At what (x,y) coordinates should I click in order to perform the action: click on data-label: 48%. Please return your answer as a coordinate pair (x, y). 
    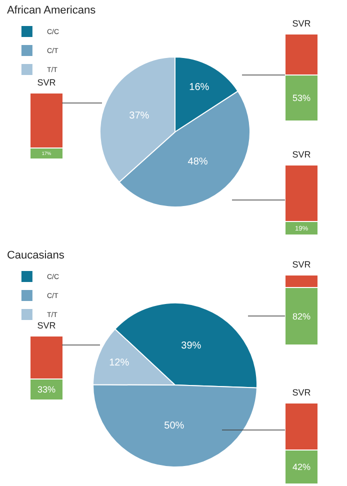
    Looking at the image, I should click on (198, 162).